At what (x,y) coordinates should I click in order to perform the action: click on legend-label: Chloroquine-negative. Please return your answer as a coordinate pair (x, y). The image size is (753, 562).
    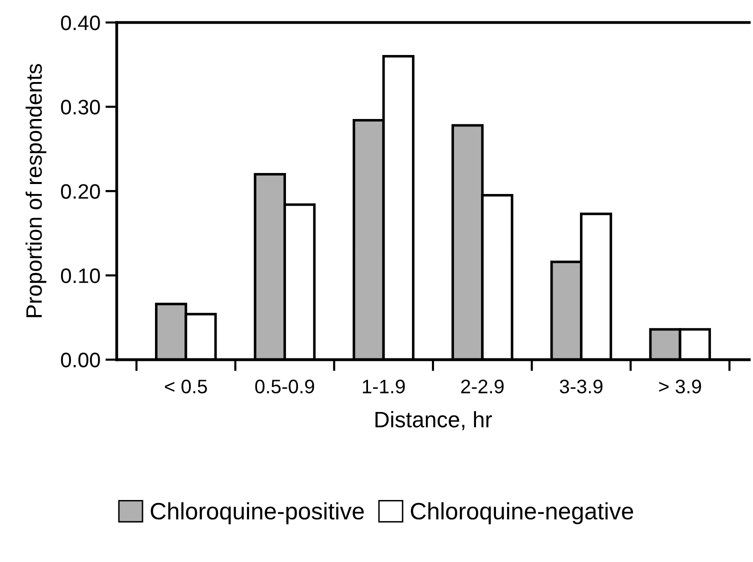
    Looking at the image, I should click on (522, 513).